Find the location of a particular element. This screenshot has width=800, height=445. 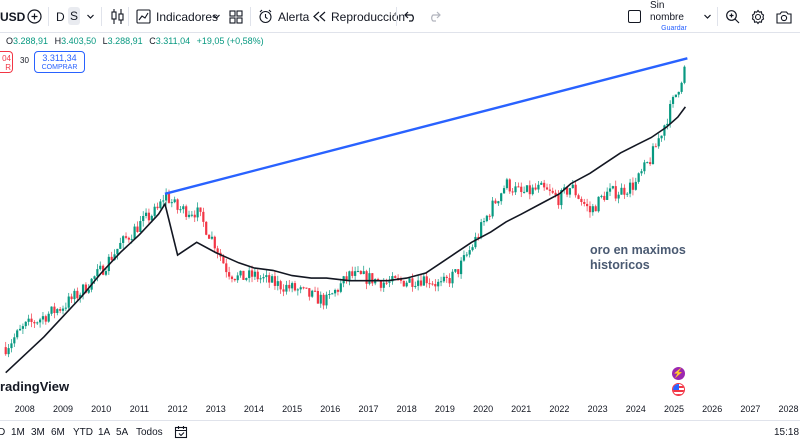

range-1y: 1A is located at coordinates (104, 432).